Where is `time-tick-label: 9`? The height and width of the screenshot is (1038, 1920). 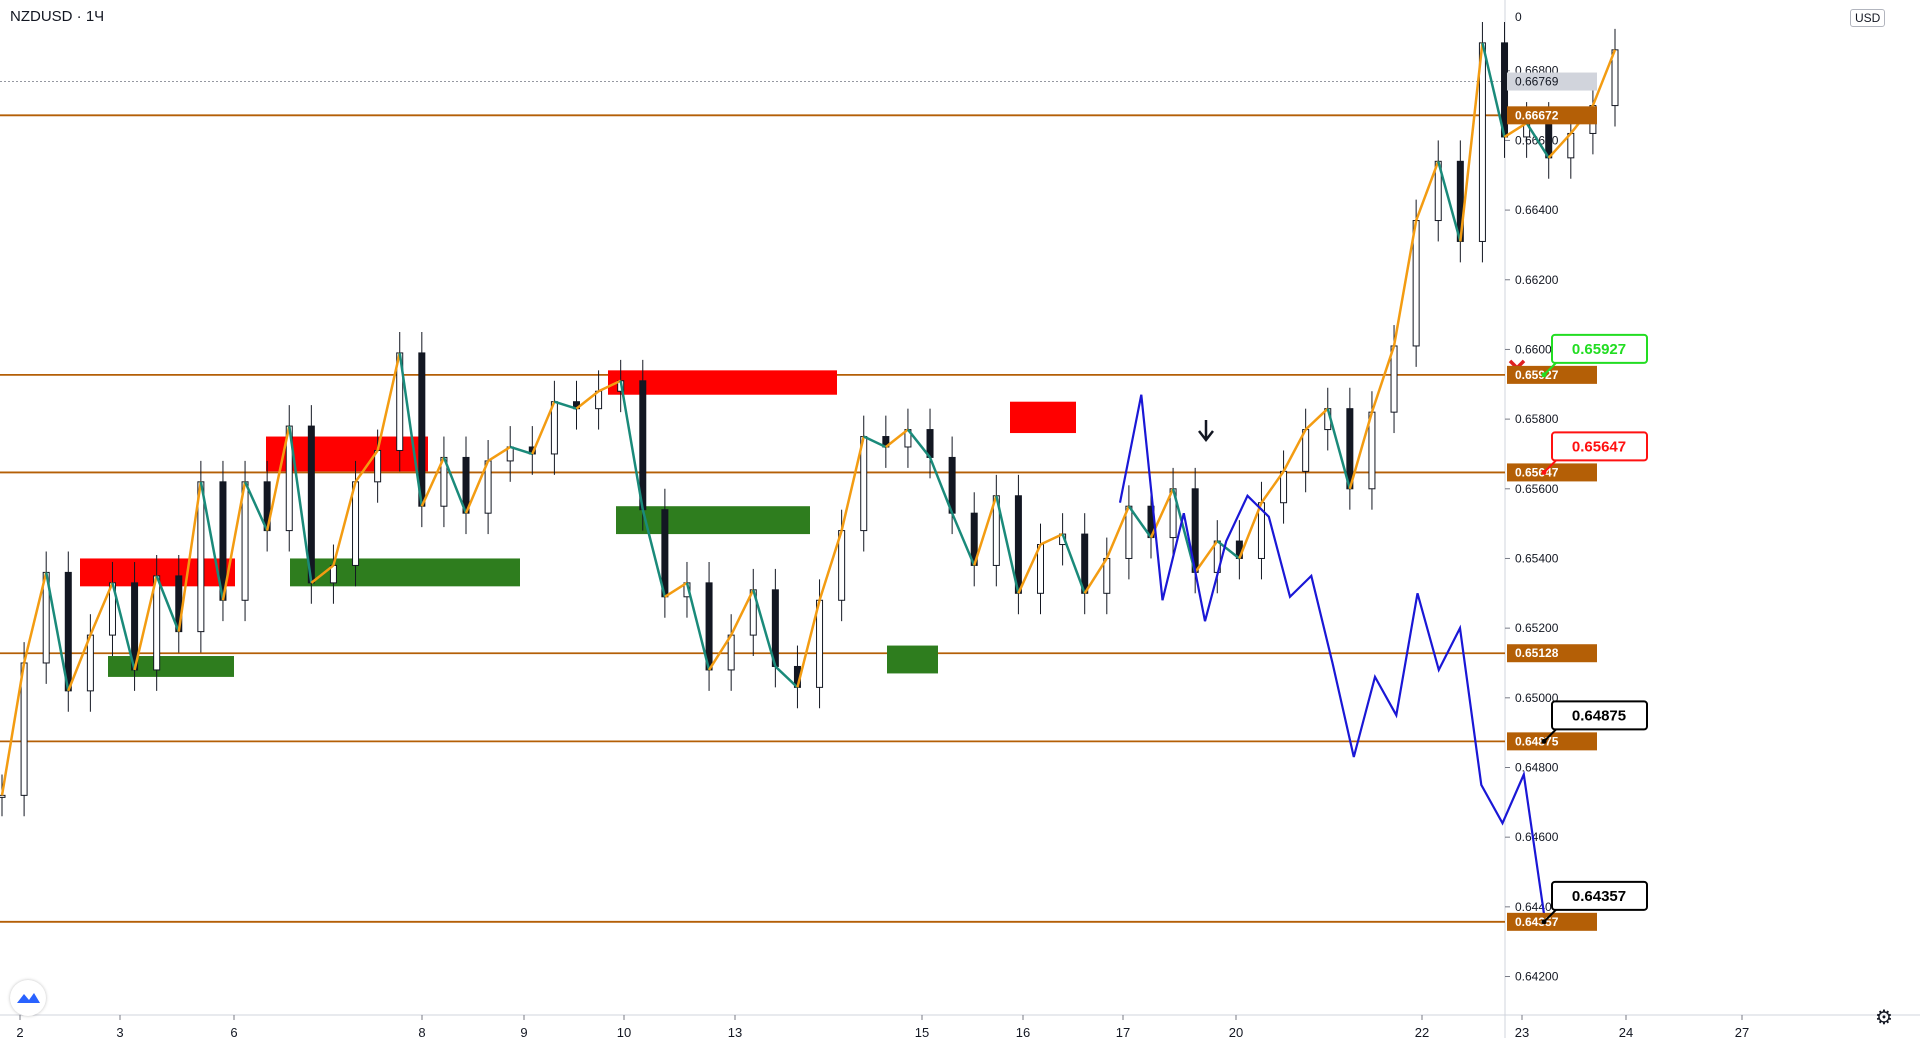 time-tick-label: 9 is located at coordinates (523, 1031).